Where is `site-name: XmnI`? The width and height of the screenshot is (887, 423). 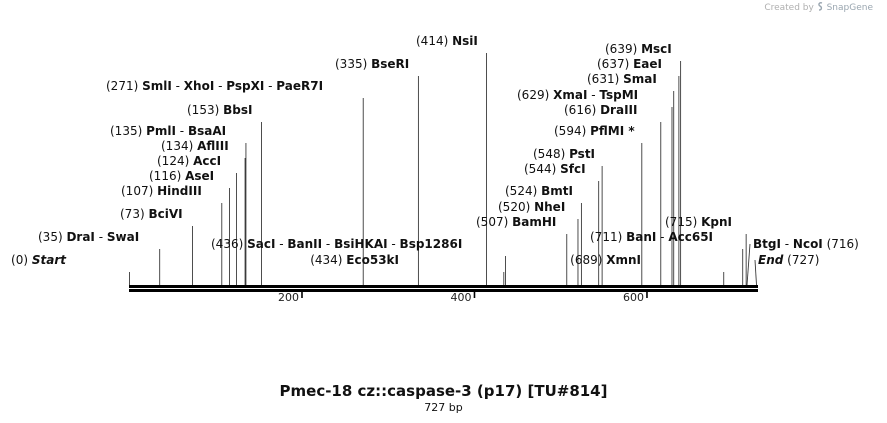
site-name: XmnI is located at coordinates (623, 260).